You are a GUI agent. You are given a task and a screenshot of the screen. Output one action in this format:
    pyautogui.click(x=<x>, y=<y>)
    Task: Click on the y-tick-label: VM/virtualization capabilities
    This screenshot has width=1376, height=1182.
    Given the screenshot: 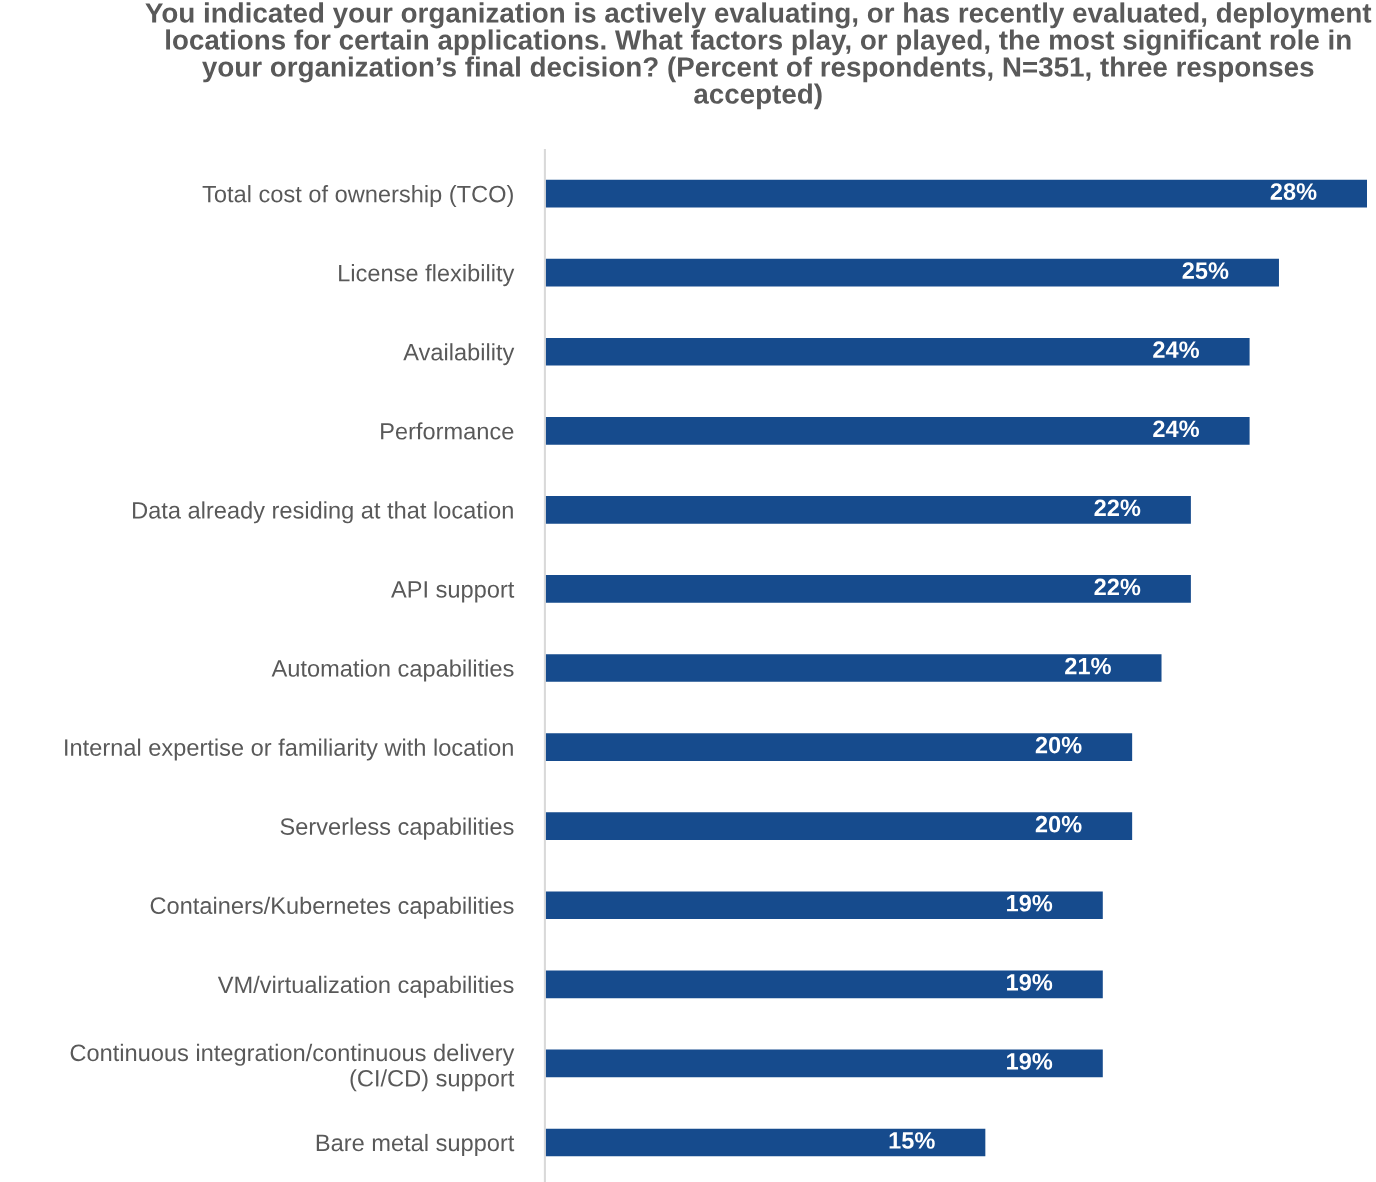 What is the action you would take?
    pyautogui.click(x=365, y=986)
    